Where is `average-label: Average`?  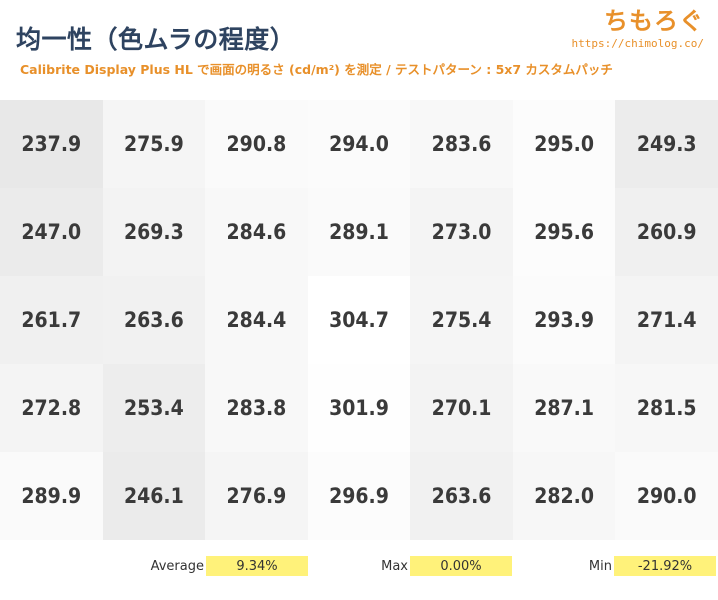
average-label: Average is located at coordinates (177, 566).